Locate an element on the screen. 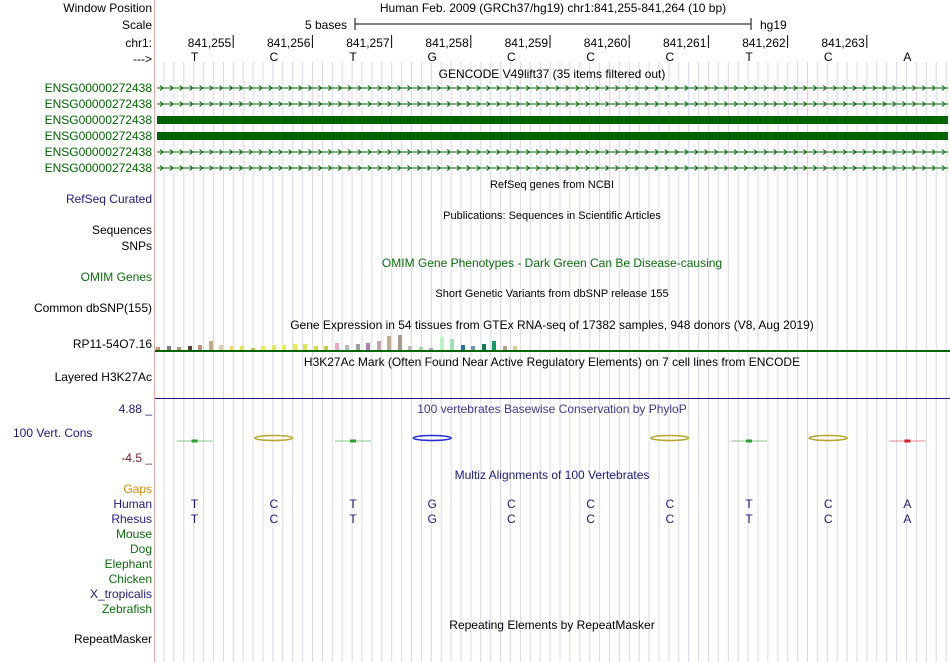  chrom-label: chr1: is located at coordinates (138, 43).